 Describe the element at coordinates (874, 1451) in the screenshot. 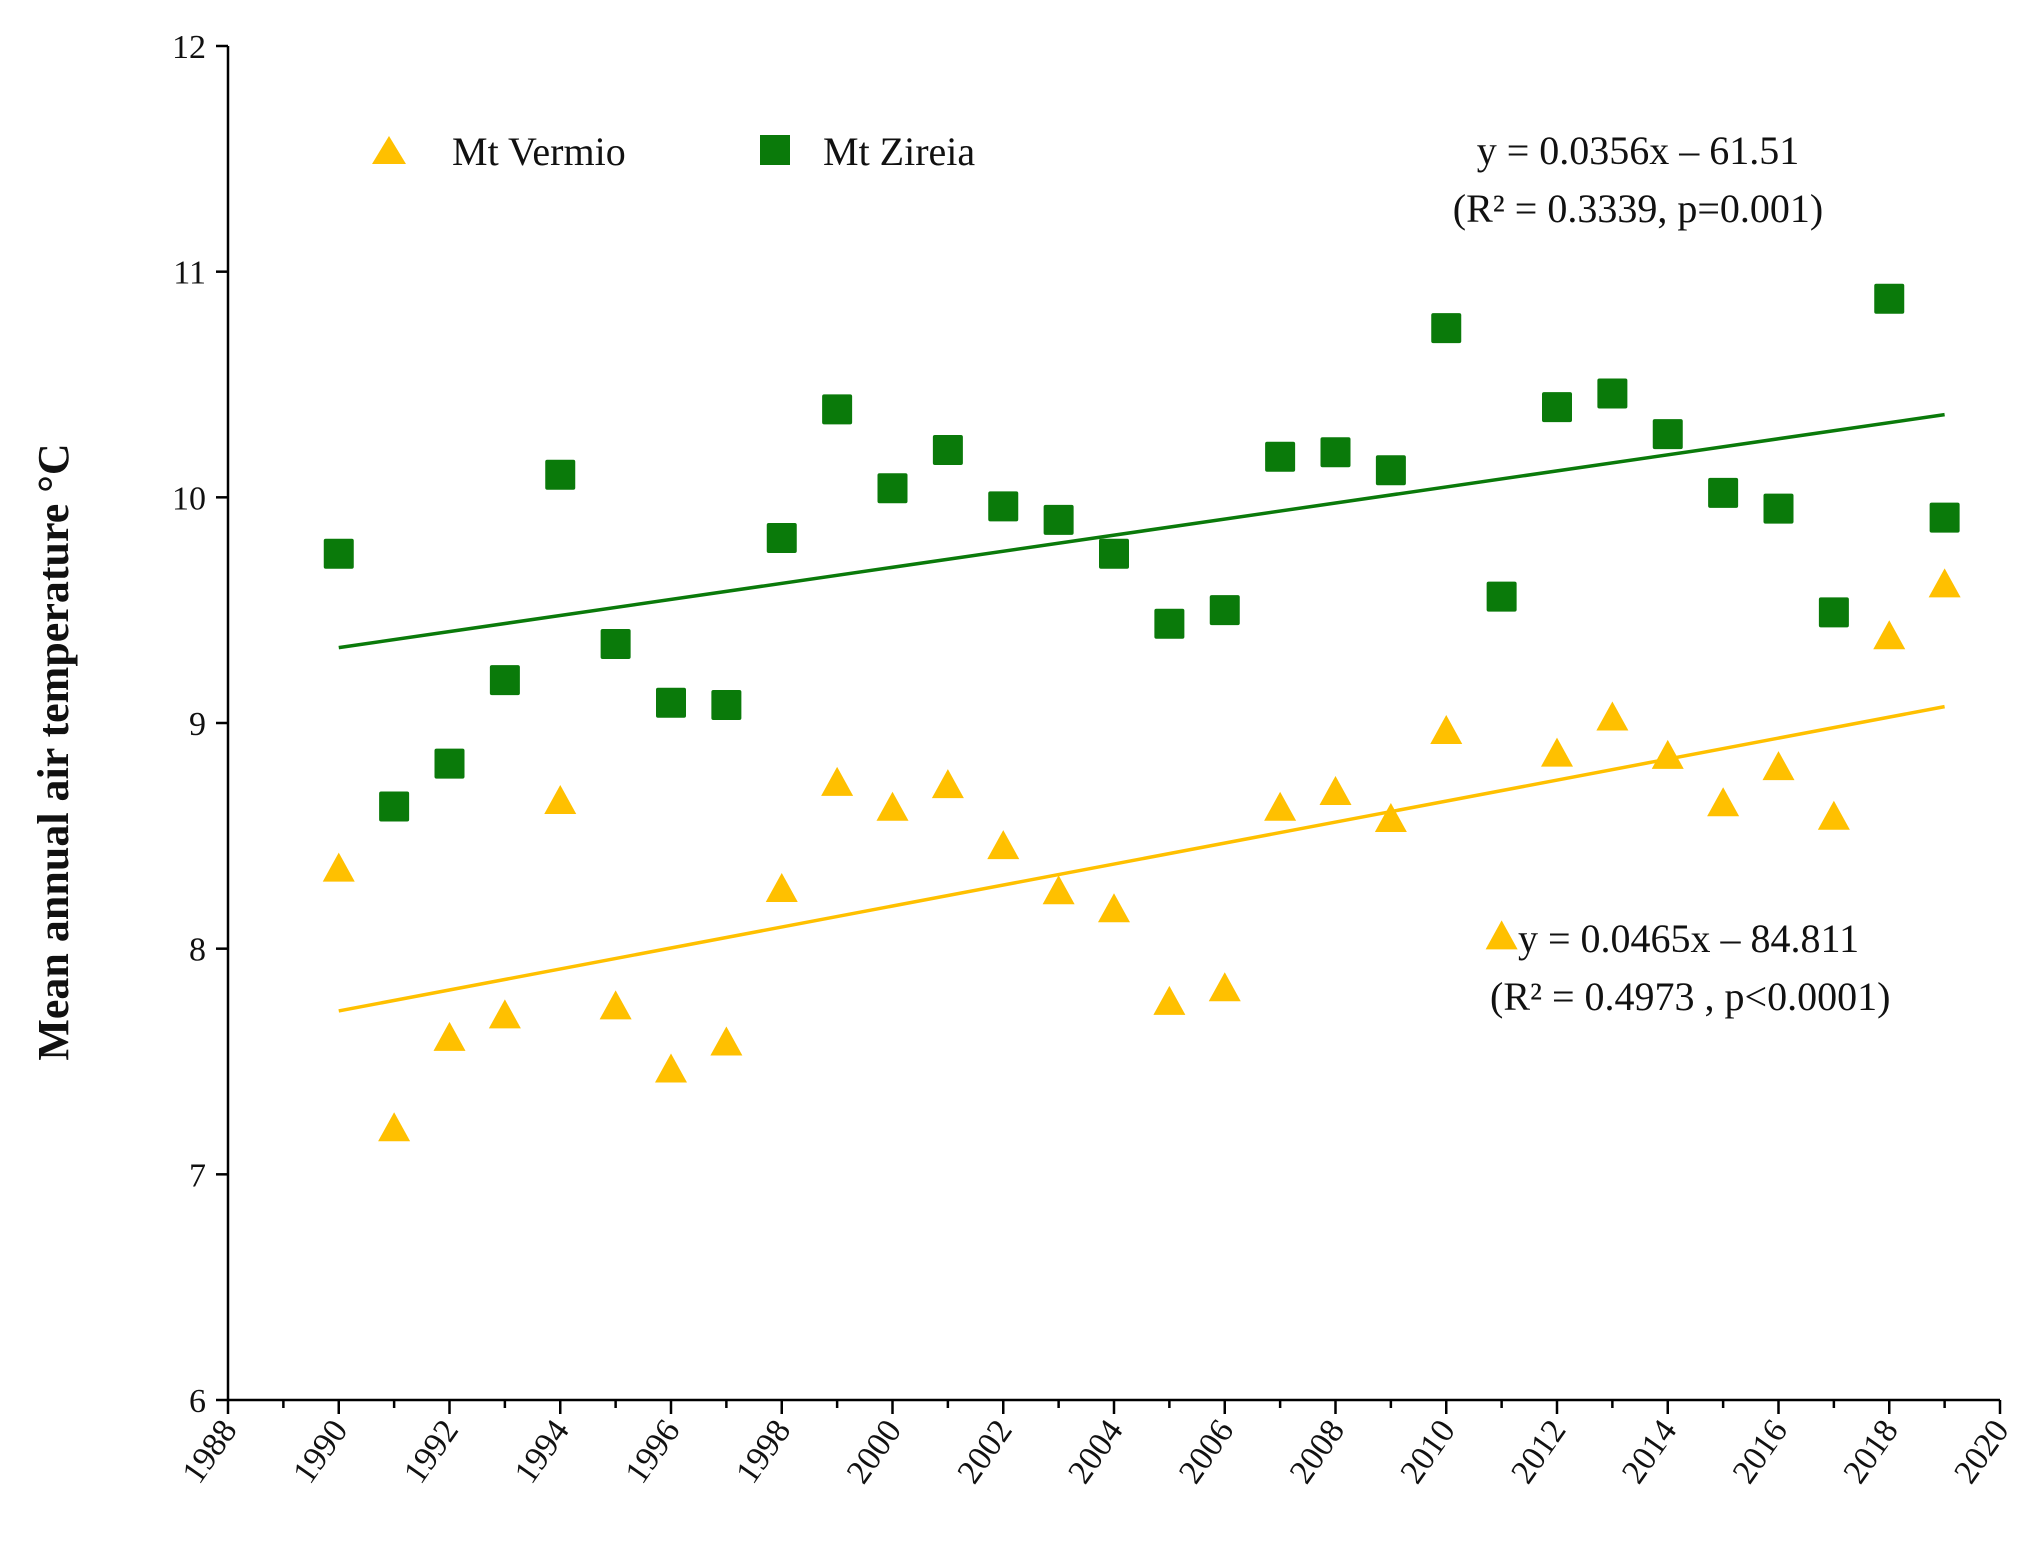

I see `x-tick-label: 2000` at that location.